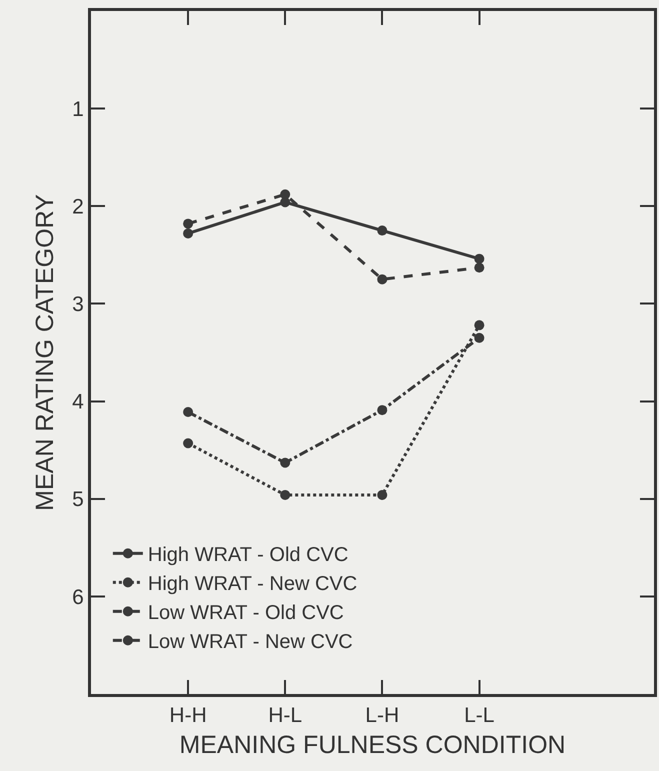  Describe the element at coordinates (253, 584) in the screenshot. I see `legend-label: High WRAT - New CVC` at that location.